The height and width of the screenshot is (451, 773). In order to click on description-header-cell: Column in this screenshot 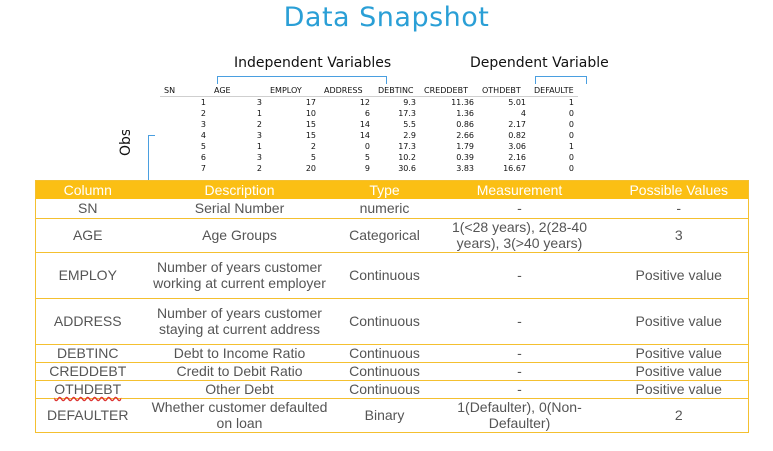, I will do `click(87, 189)`.